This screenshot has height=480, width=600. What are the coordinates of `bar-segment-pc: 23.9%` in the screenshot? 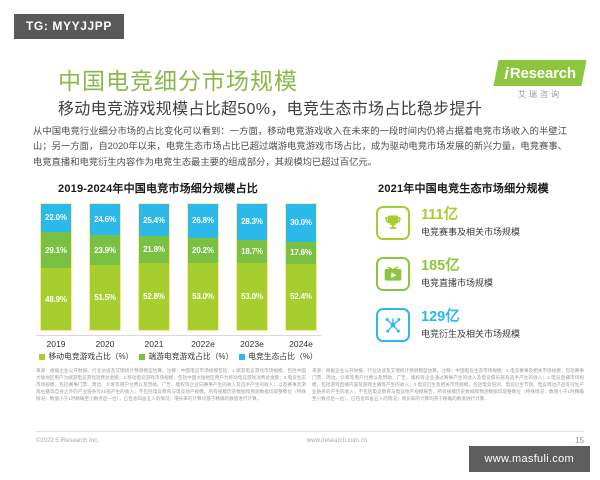 It's located at (105, 250).